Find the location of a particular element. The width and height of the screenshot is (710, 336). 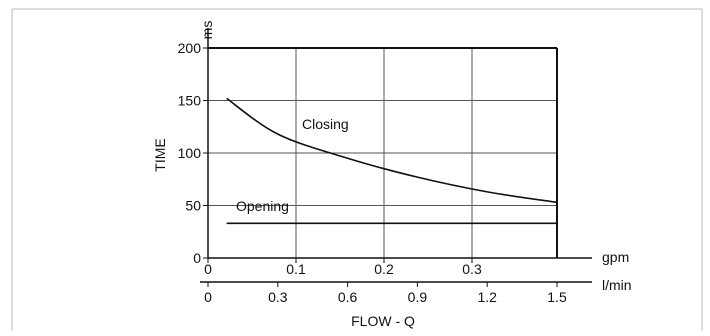

x-gpm-tick-label: 0.3 is located at coordinates (472, 269).